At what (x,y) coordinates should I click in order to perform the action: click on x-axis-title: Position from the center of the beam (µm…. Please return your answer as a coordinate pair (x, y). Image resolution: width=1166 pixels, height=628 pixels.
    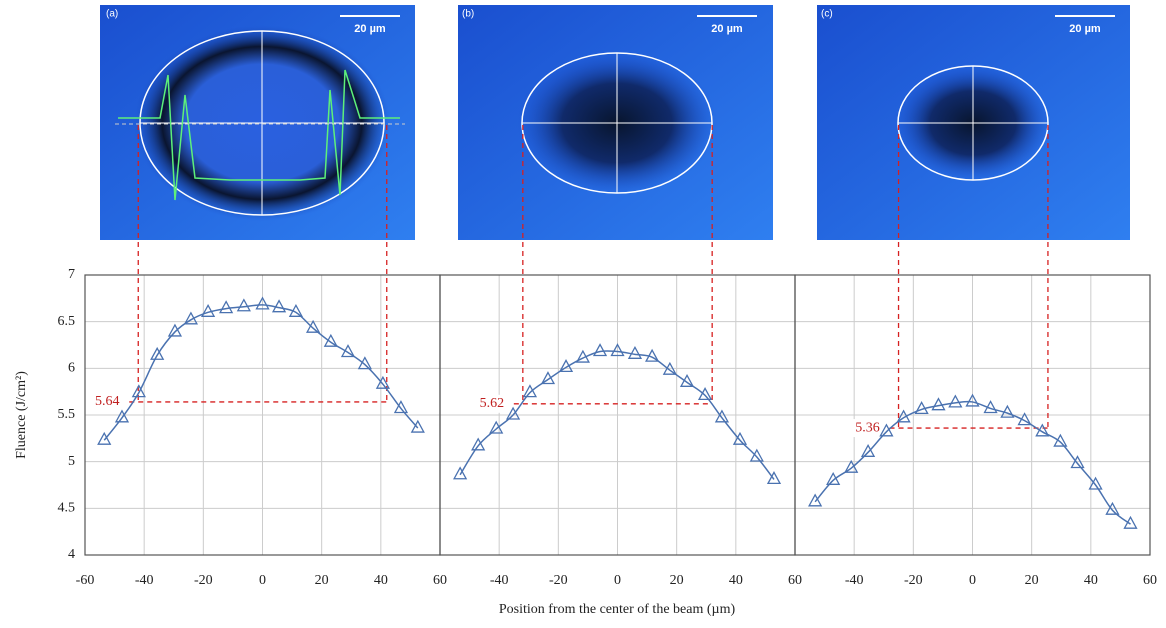
    Looking at the image, I should click on (617, 609).